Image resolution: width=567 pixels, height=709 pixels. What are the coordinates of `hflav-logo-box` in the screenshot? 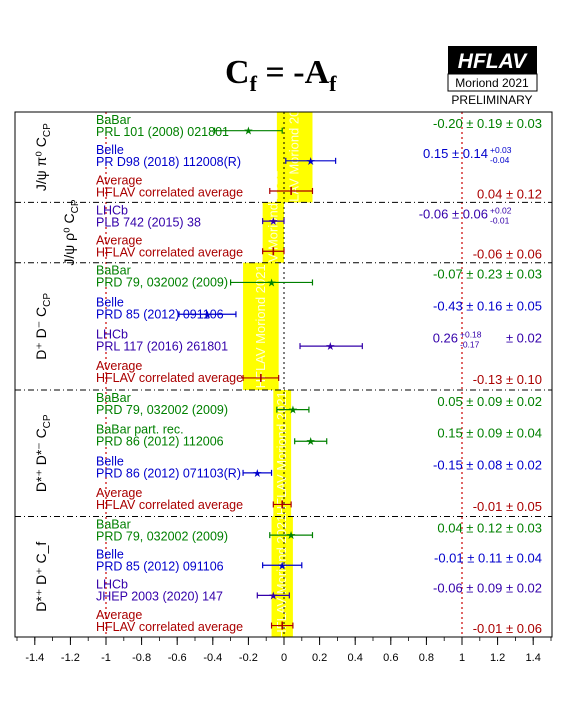 It's located at (492, 60).